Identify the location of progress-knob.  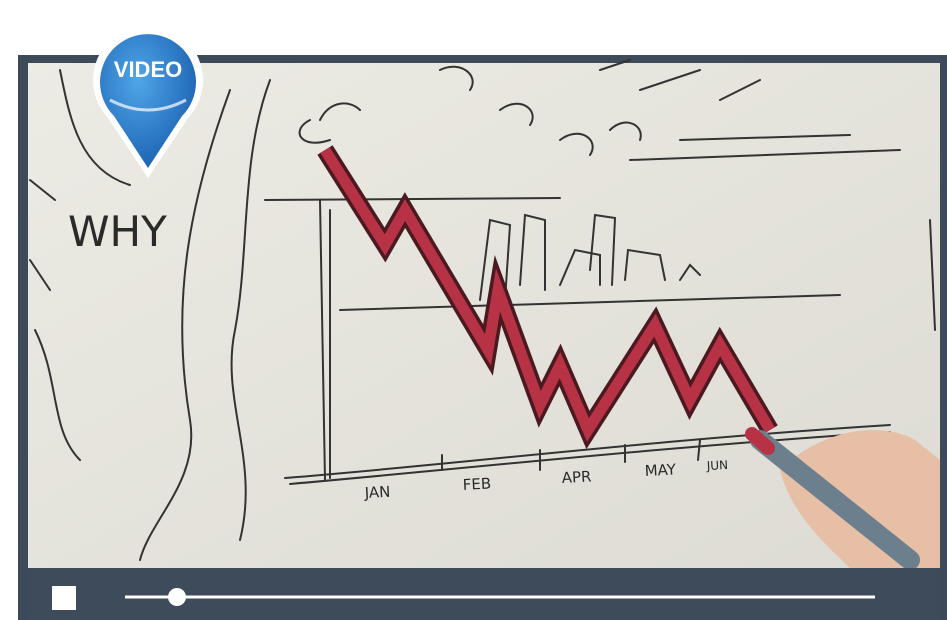
(177, 597).